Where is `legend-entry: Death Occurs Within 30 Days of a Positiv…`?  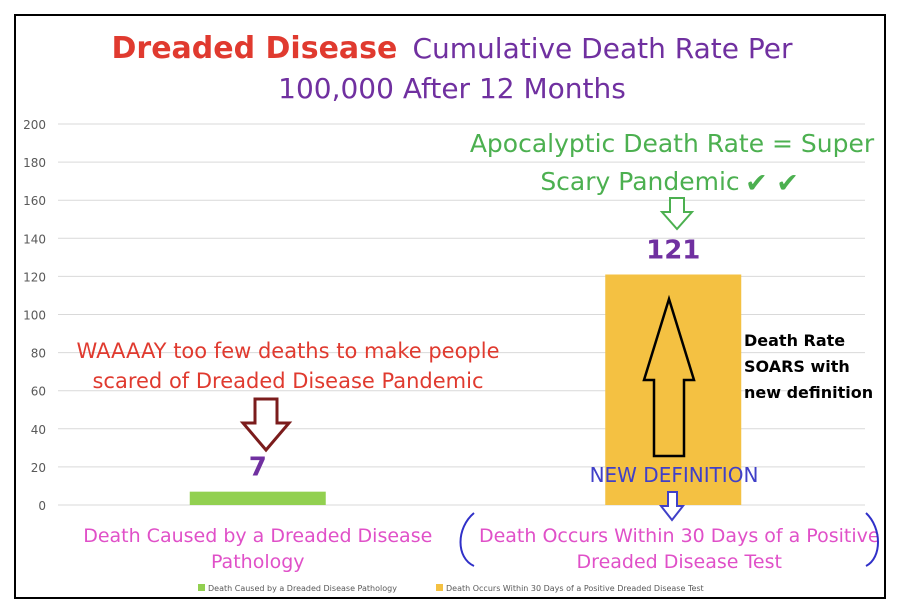 legend-entry: Death Occurs Within 30 Days of a Positiv… is located at coordinates (575, 588).